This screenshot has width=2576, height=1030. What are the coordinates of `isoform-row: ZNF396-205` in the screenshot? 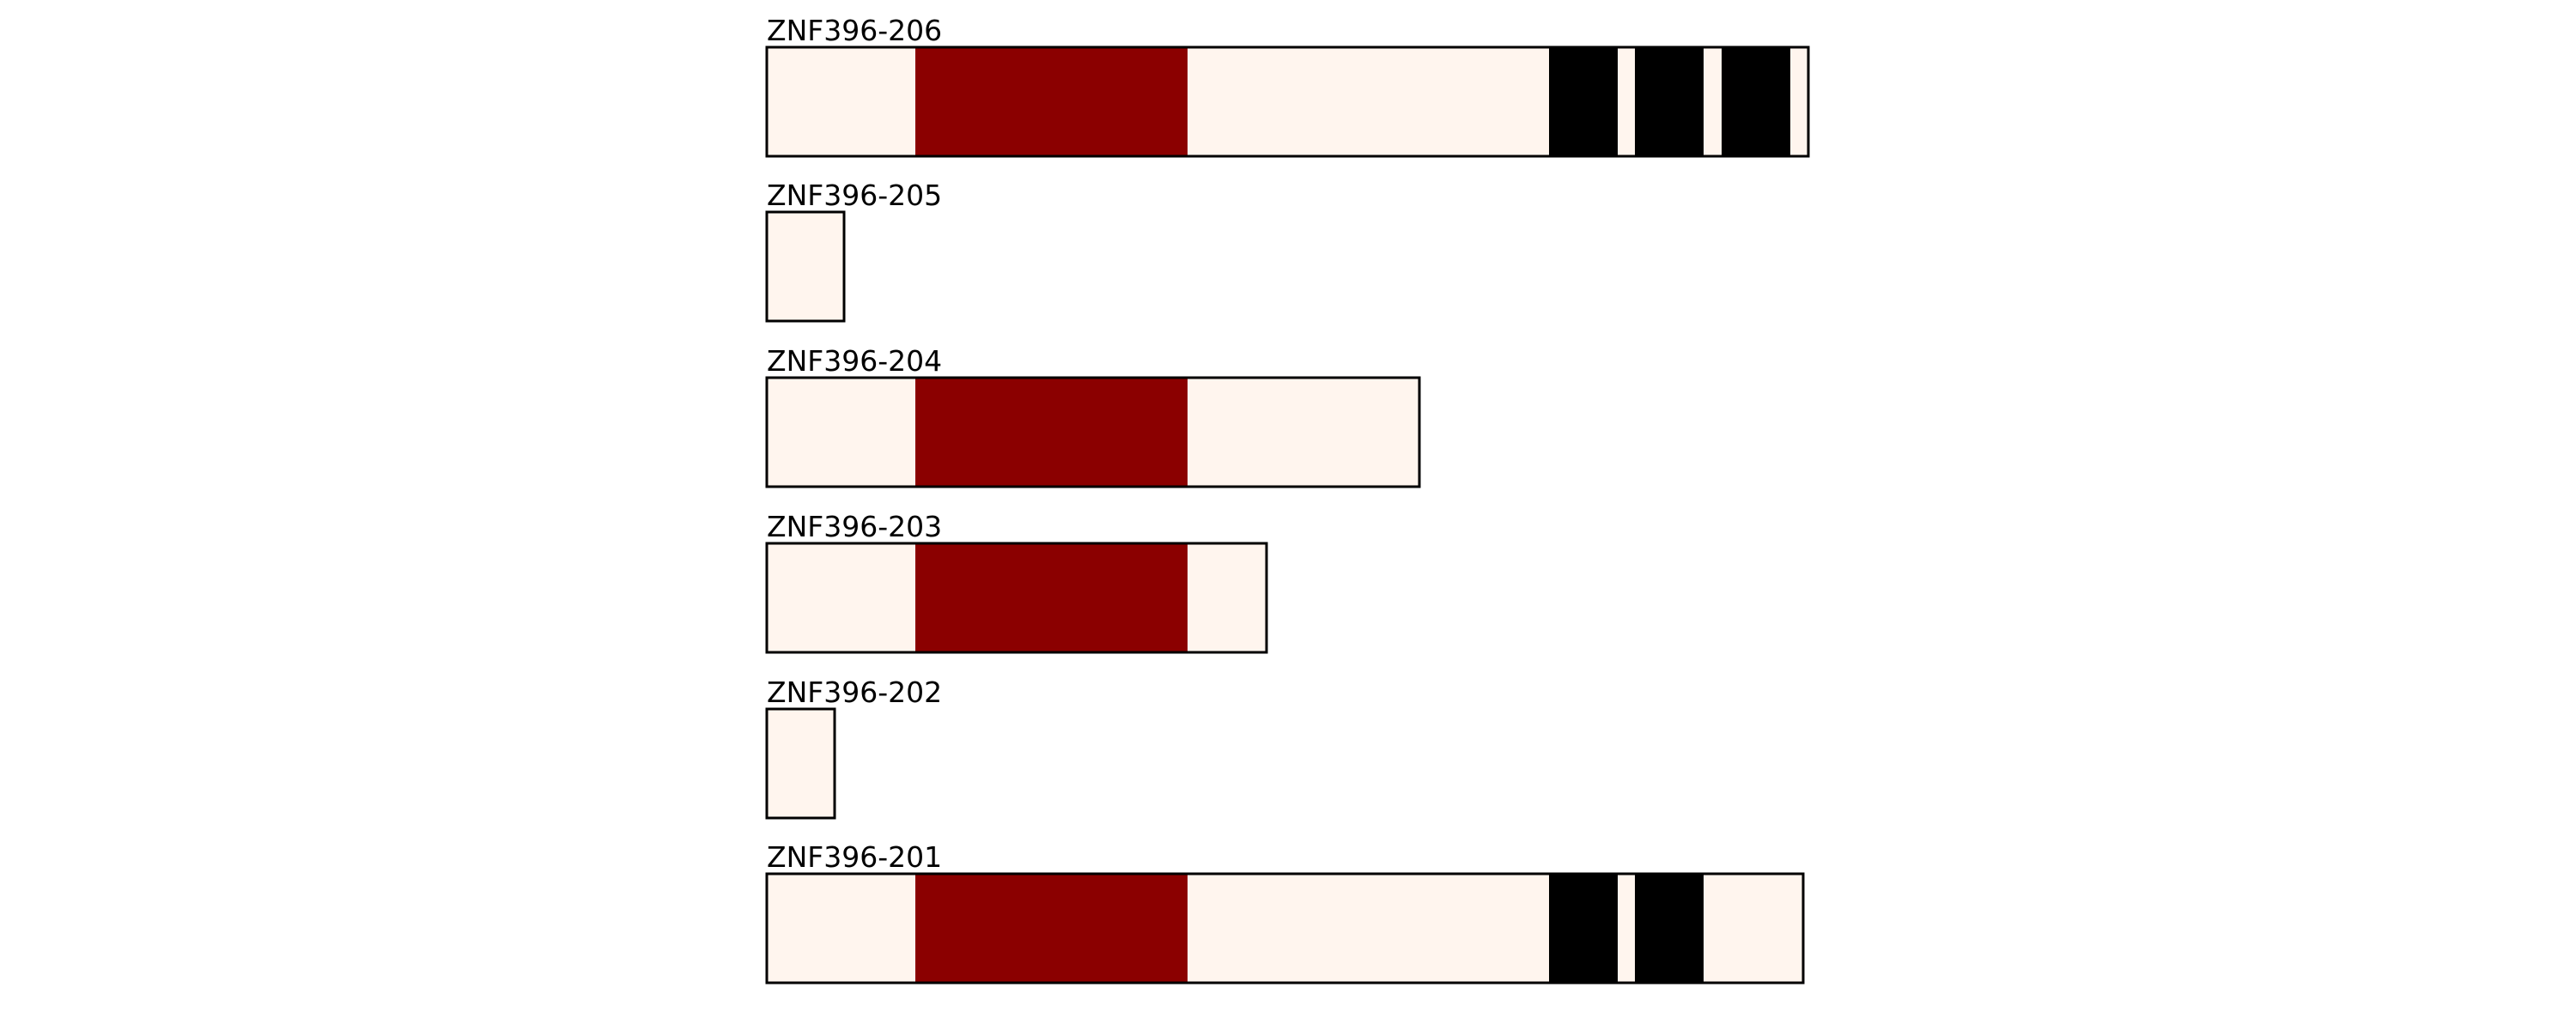 It's located at (854, 251).